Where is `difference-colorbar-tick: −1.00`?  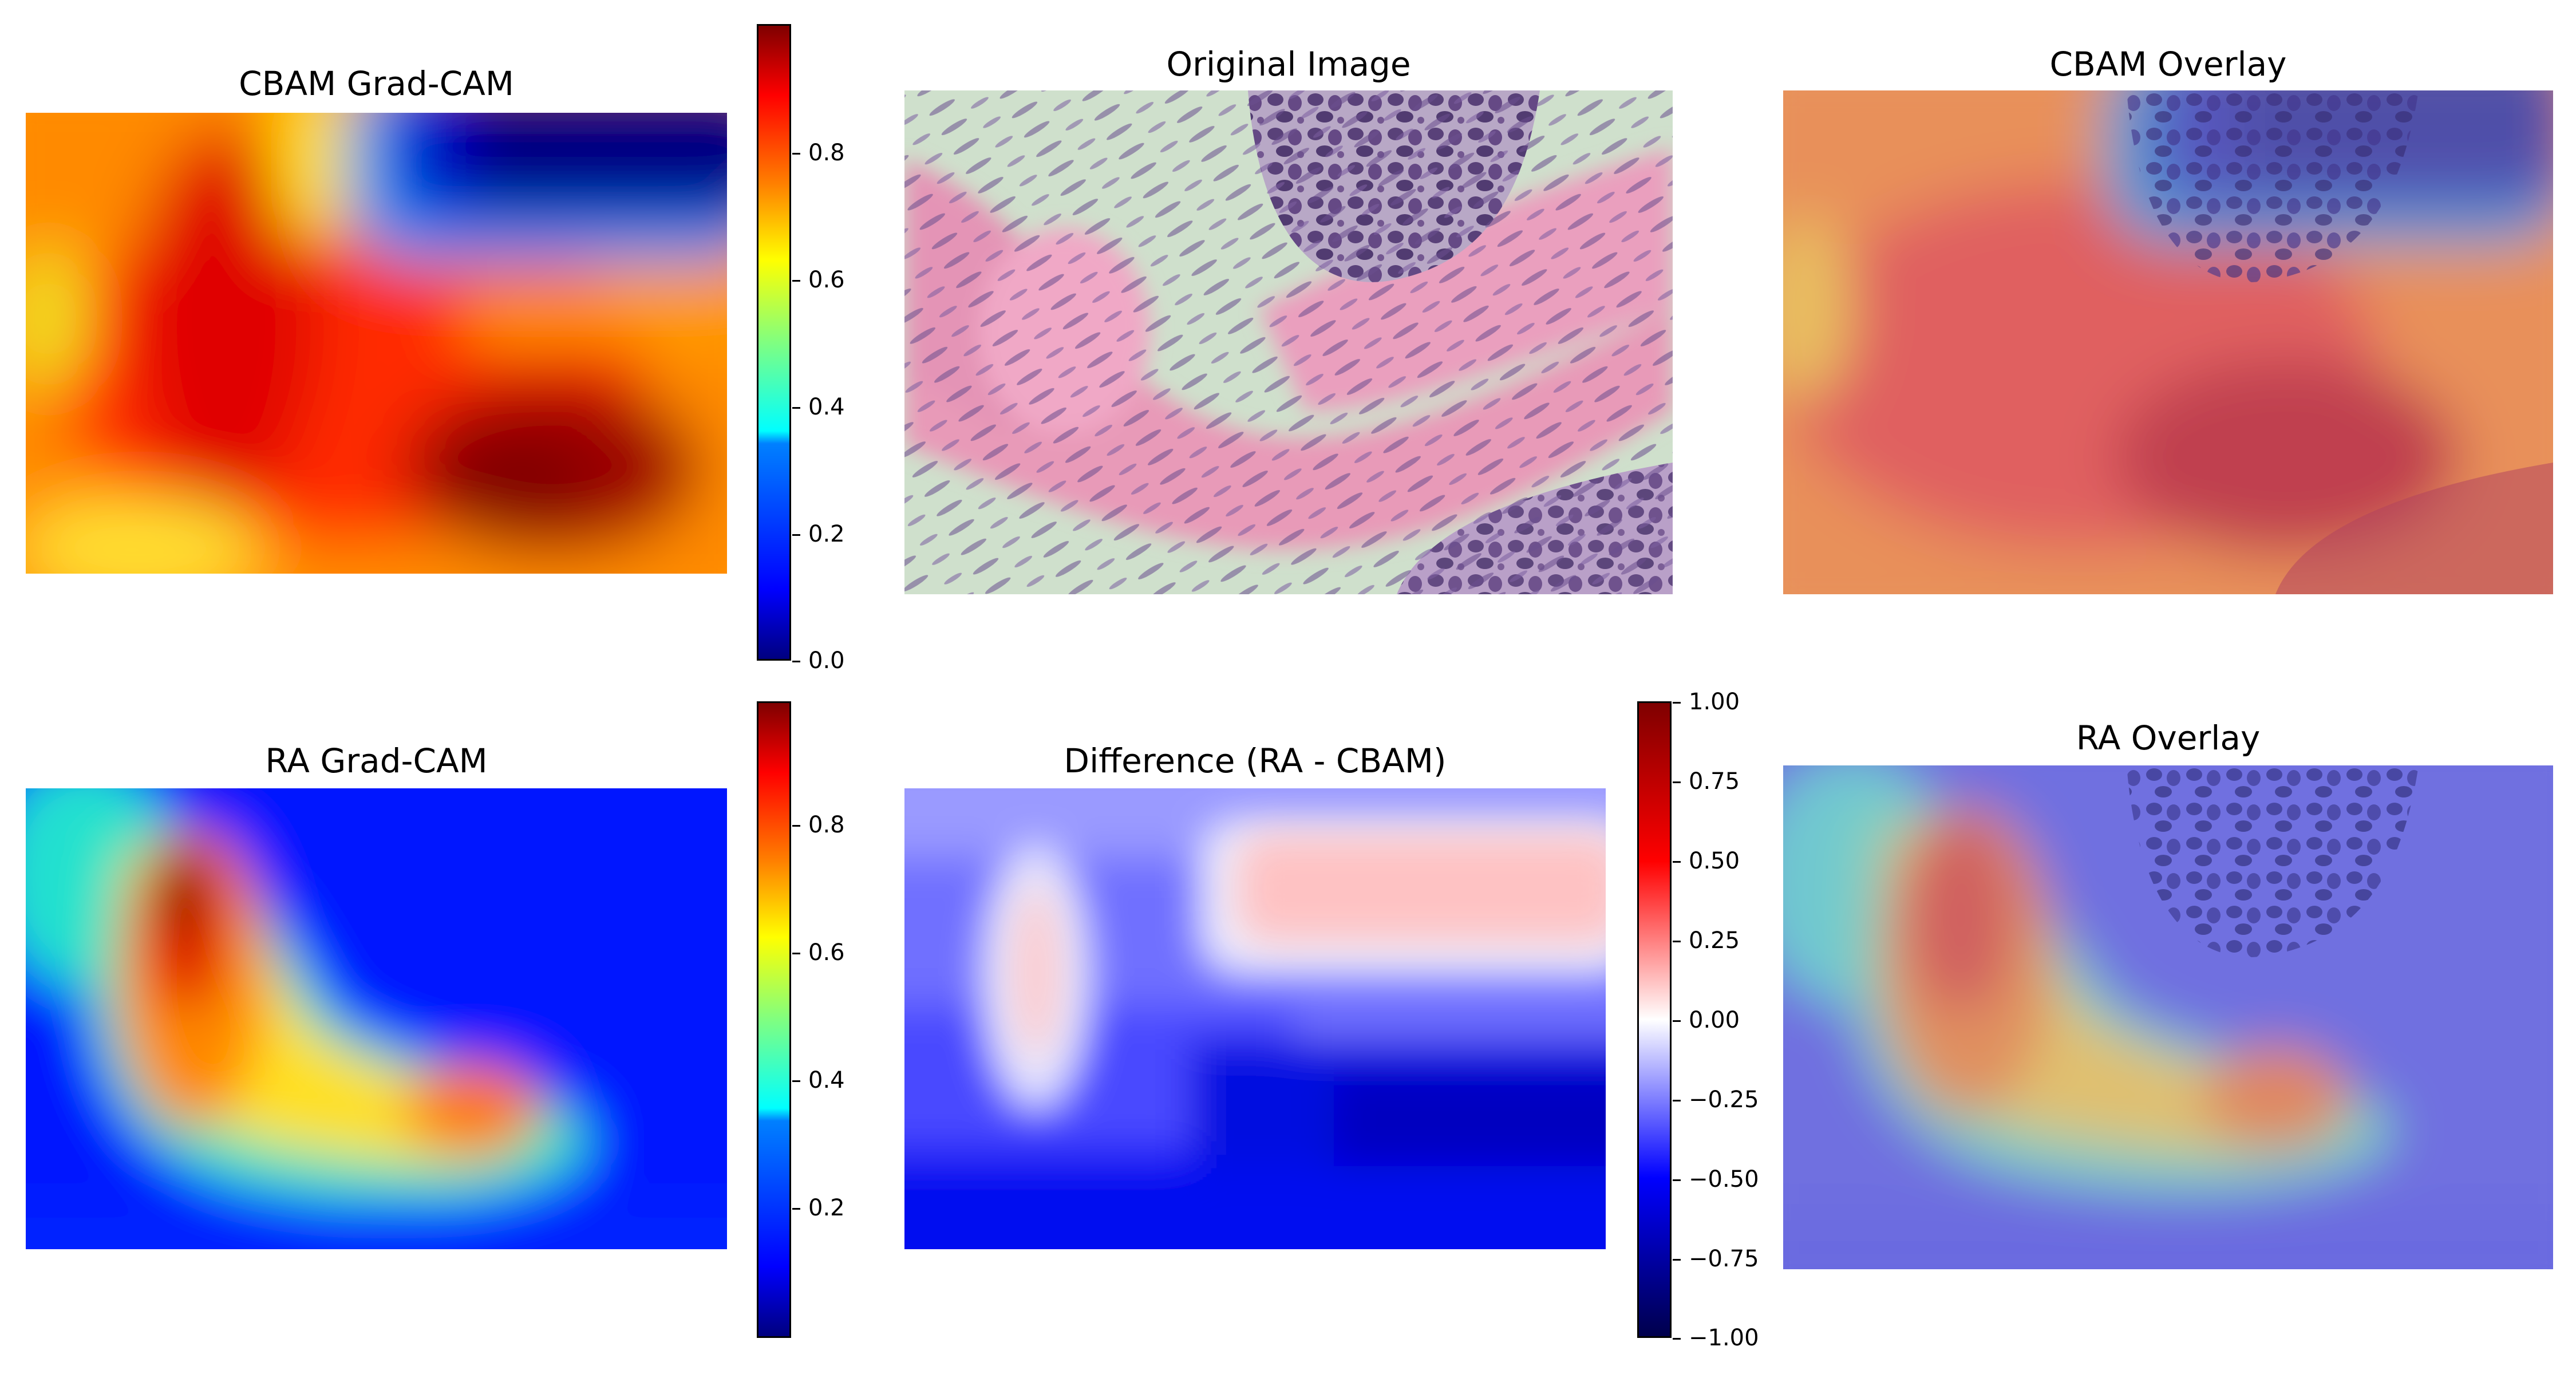
difference-colorbar-tick: −1.00 is located at coordinates (1716, 1338).